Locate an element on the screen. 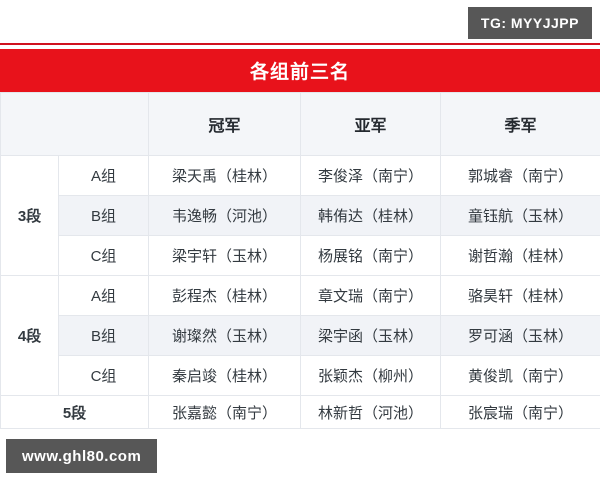 This screenshot has height=480, width=600. champion-cell: 彭程杰（桂林） is located at coordinates (224, 295).